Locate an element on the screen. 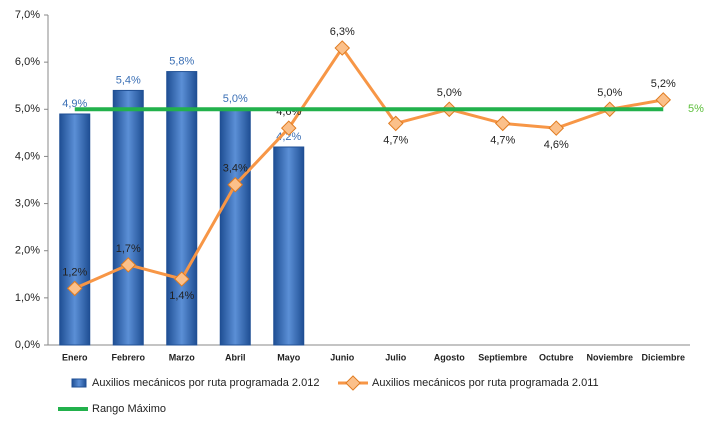 The width and height of the screenshot is (711, 434). x-tick-label: Mayo is located at coordinates (289, 357).